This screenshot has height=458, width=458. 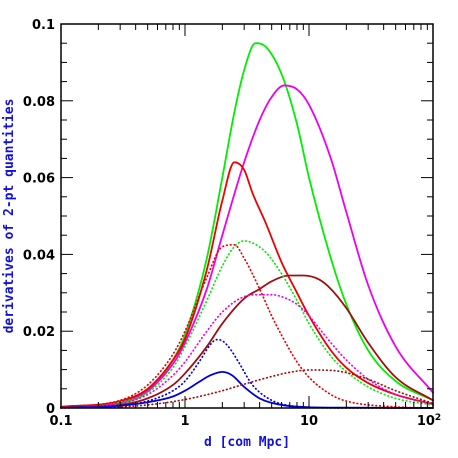 I want to click on x-tick-label: 1, so click(x=184, y=421).